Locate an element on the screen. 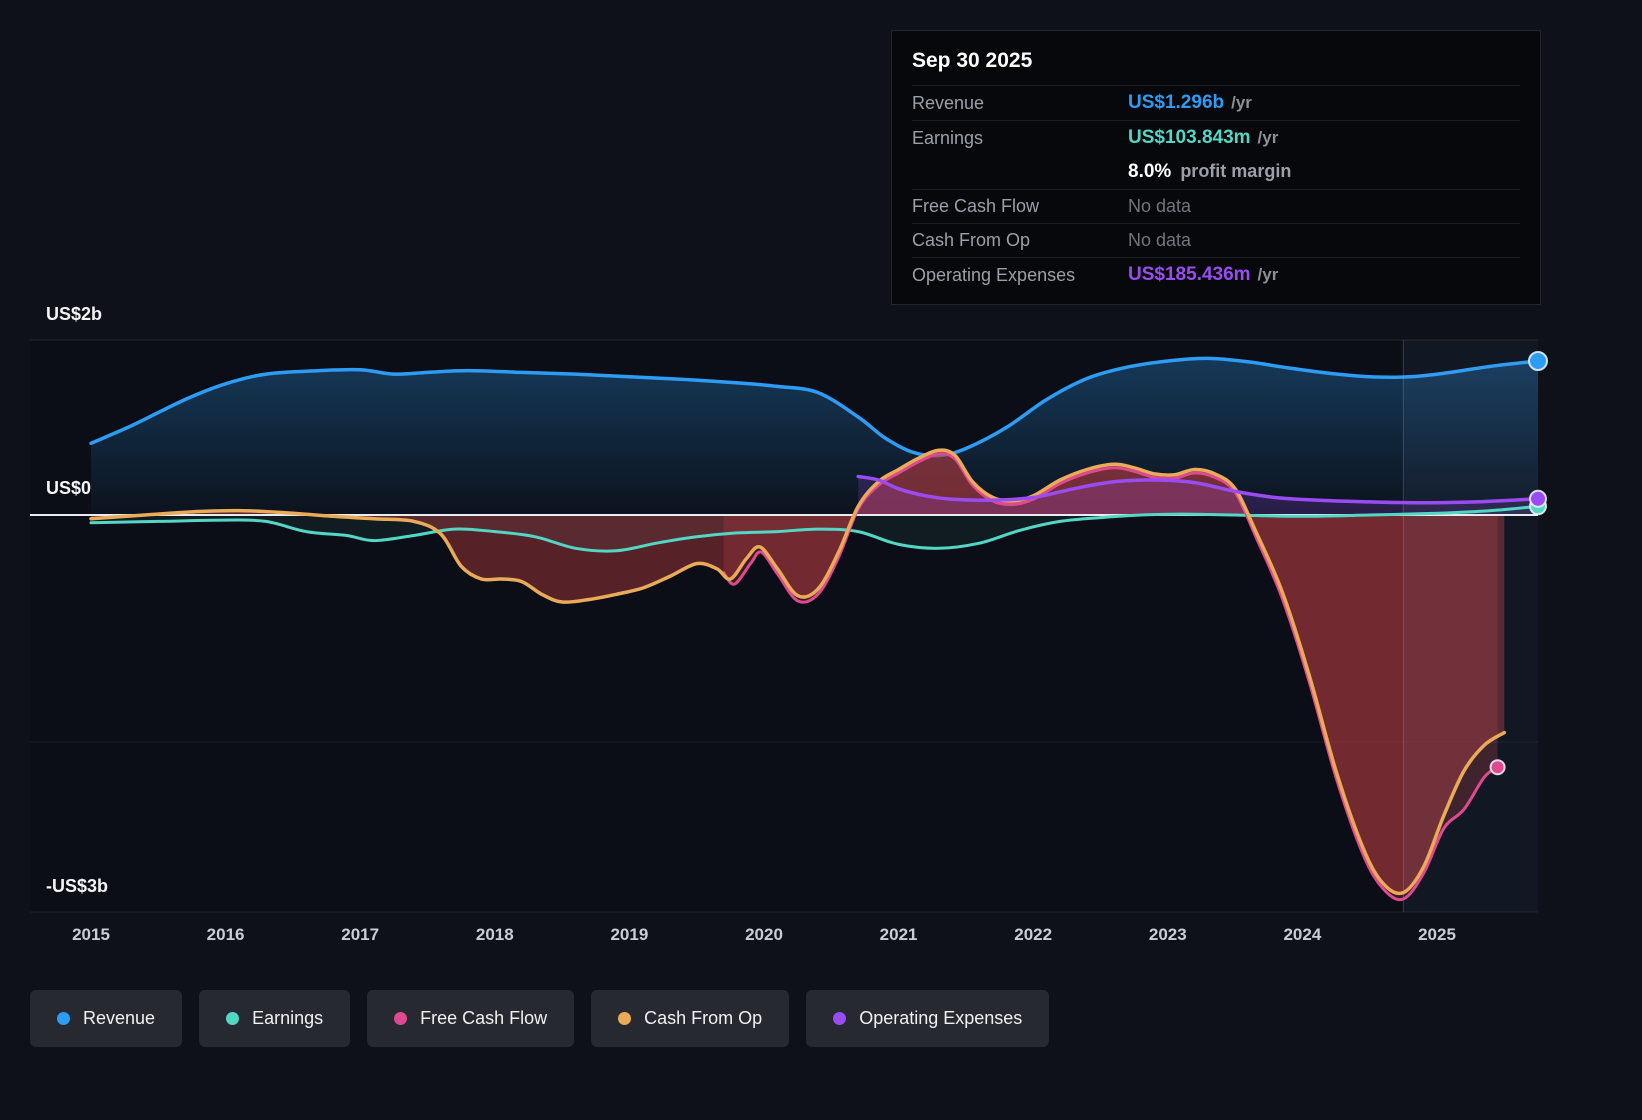  tooltip-row-earnings: Earnings US$103.843m /yr is located at coordinates (1216, 137).